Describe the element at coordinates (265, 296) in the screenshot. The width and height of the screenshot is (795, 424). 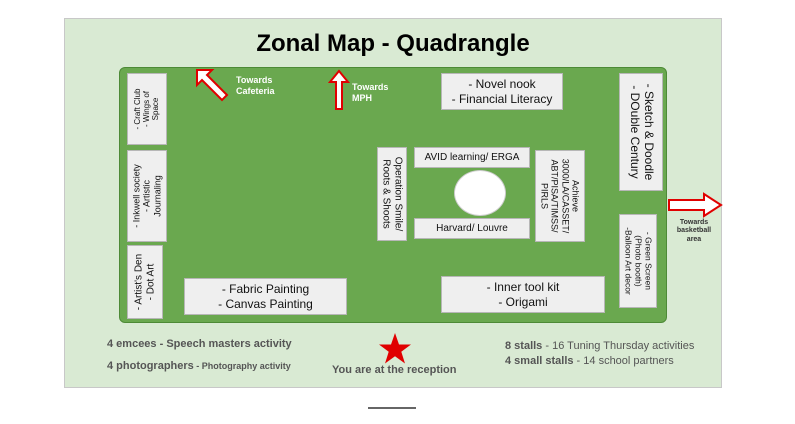
I see `stall-fabric-painting: - Fabric Painting - Canvas Painting` at that location.